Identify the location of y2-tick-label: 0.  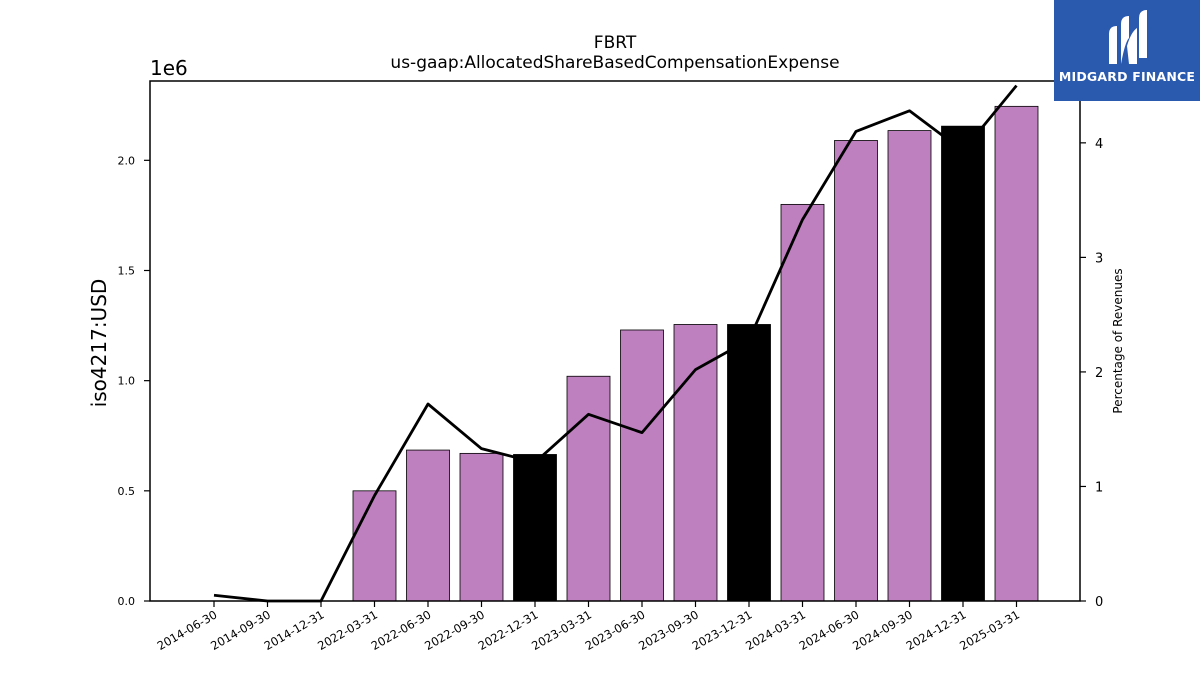
(1099, 602).